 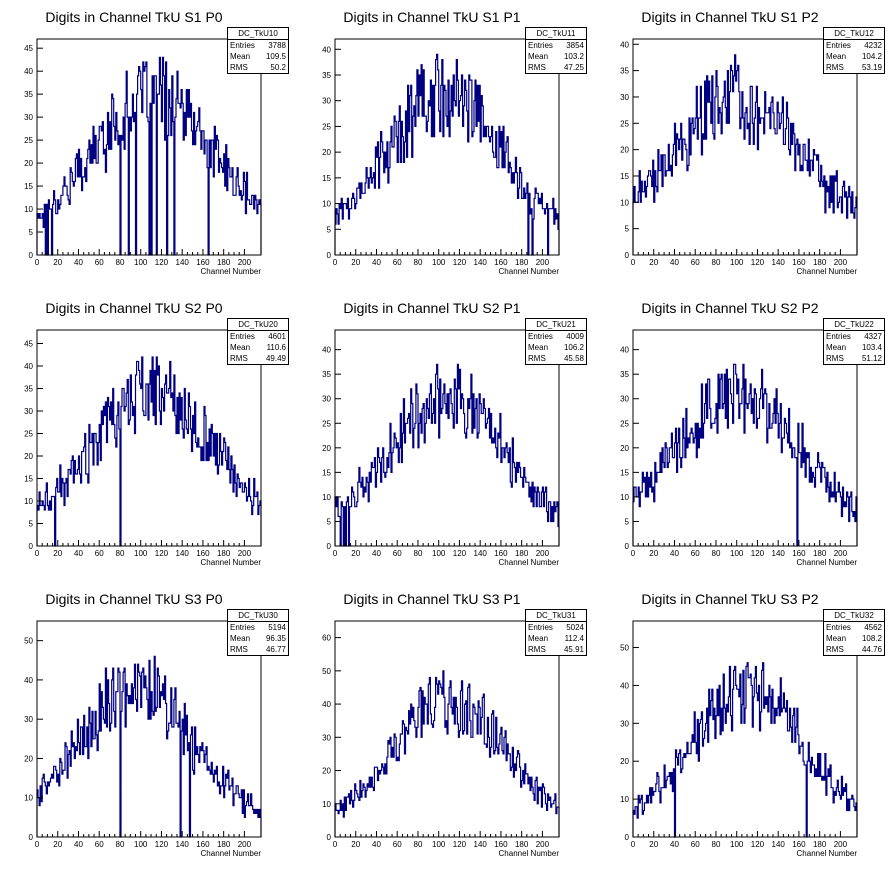 What do you see at coordinates (432, 599) in the screenshot?
I see `chart-title: Digits in Channel TkU S3 P1` at bounding box center [432, 599].